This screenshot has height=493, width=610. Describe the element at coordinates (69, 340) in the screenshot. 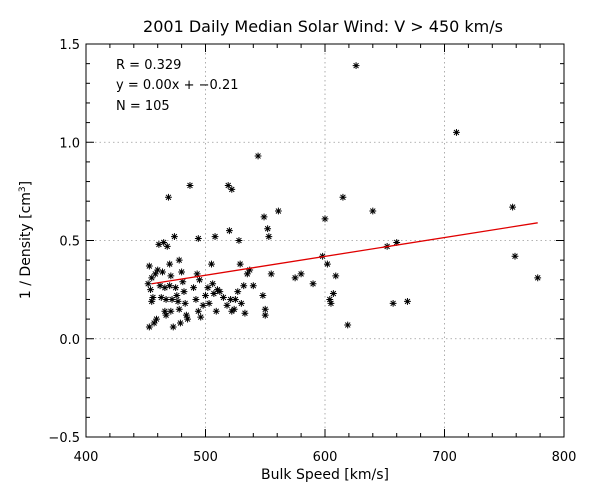

I see `y-tick-label: 0.0` at that location.